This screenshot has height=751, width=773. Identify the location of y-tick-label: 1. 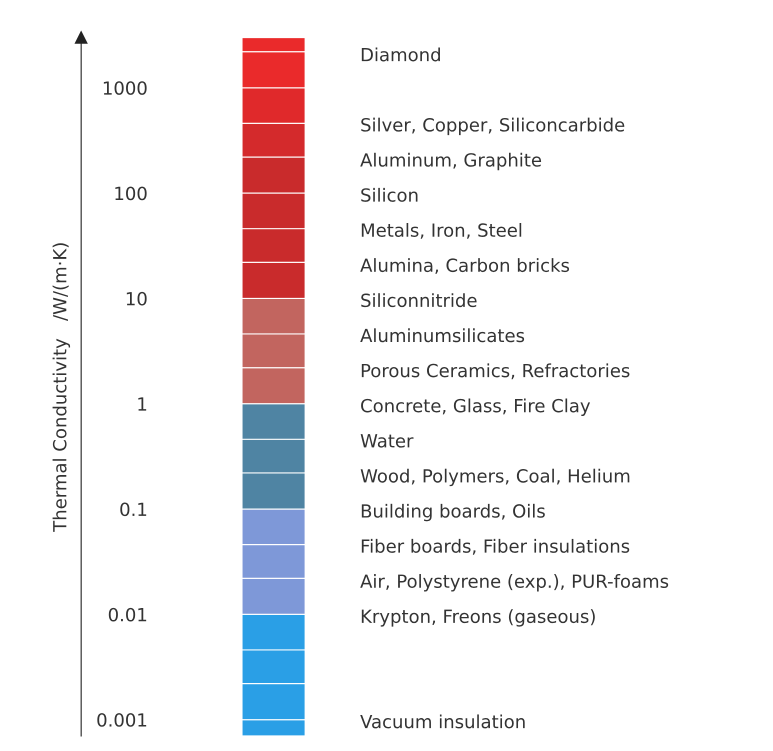
(142, 404).